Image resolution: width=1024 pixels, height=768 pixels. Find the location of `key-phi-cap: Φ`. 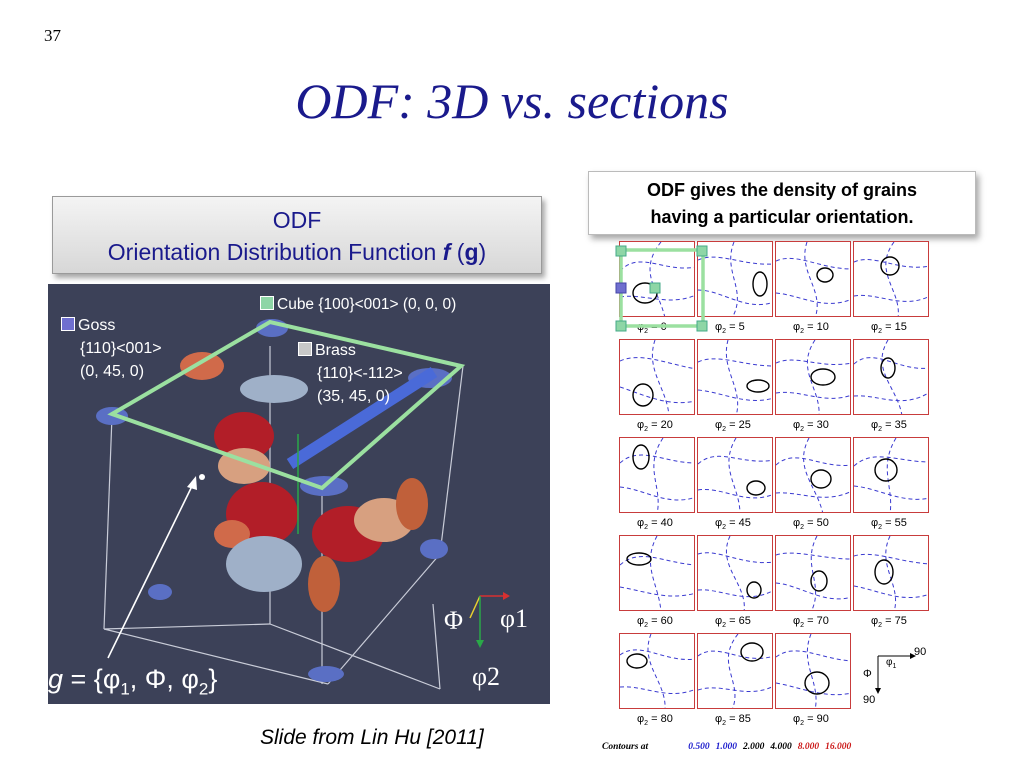

key-phi-cap: Φ is located at coordinates (867, 674).